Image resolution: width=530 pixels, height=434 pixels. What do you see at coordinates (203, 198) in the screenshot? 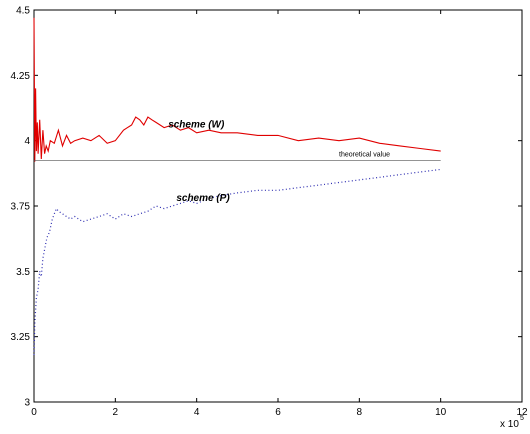
I see `annotation-label: scheme (P)` at bounding box center [203, 198].